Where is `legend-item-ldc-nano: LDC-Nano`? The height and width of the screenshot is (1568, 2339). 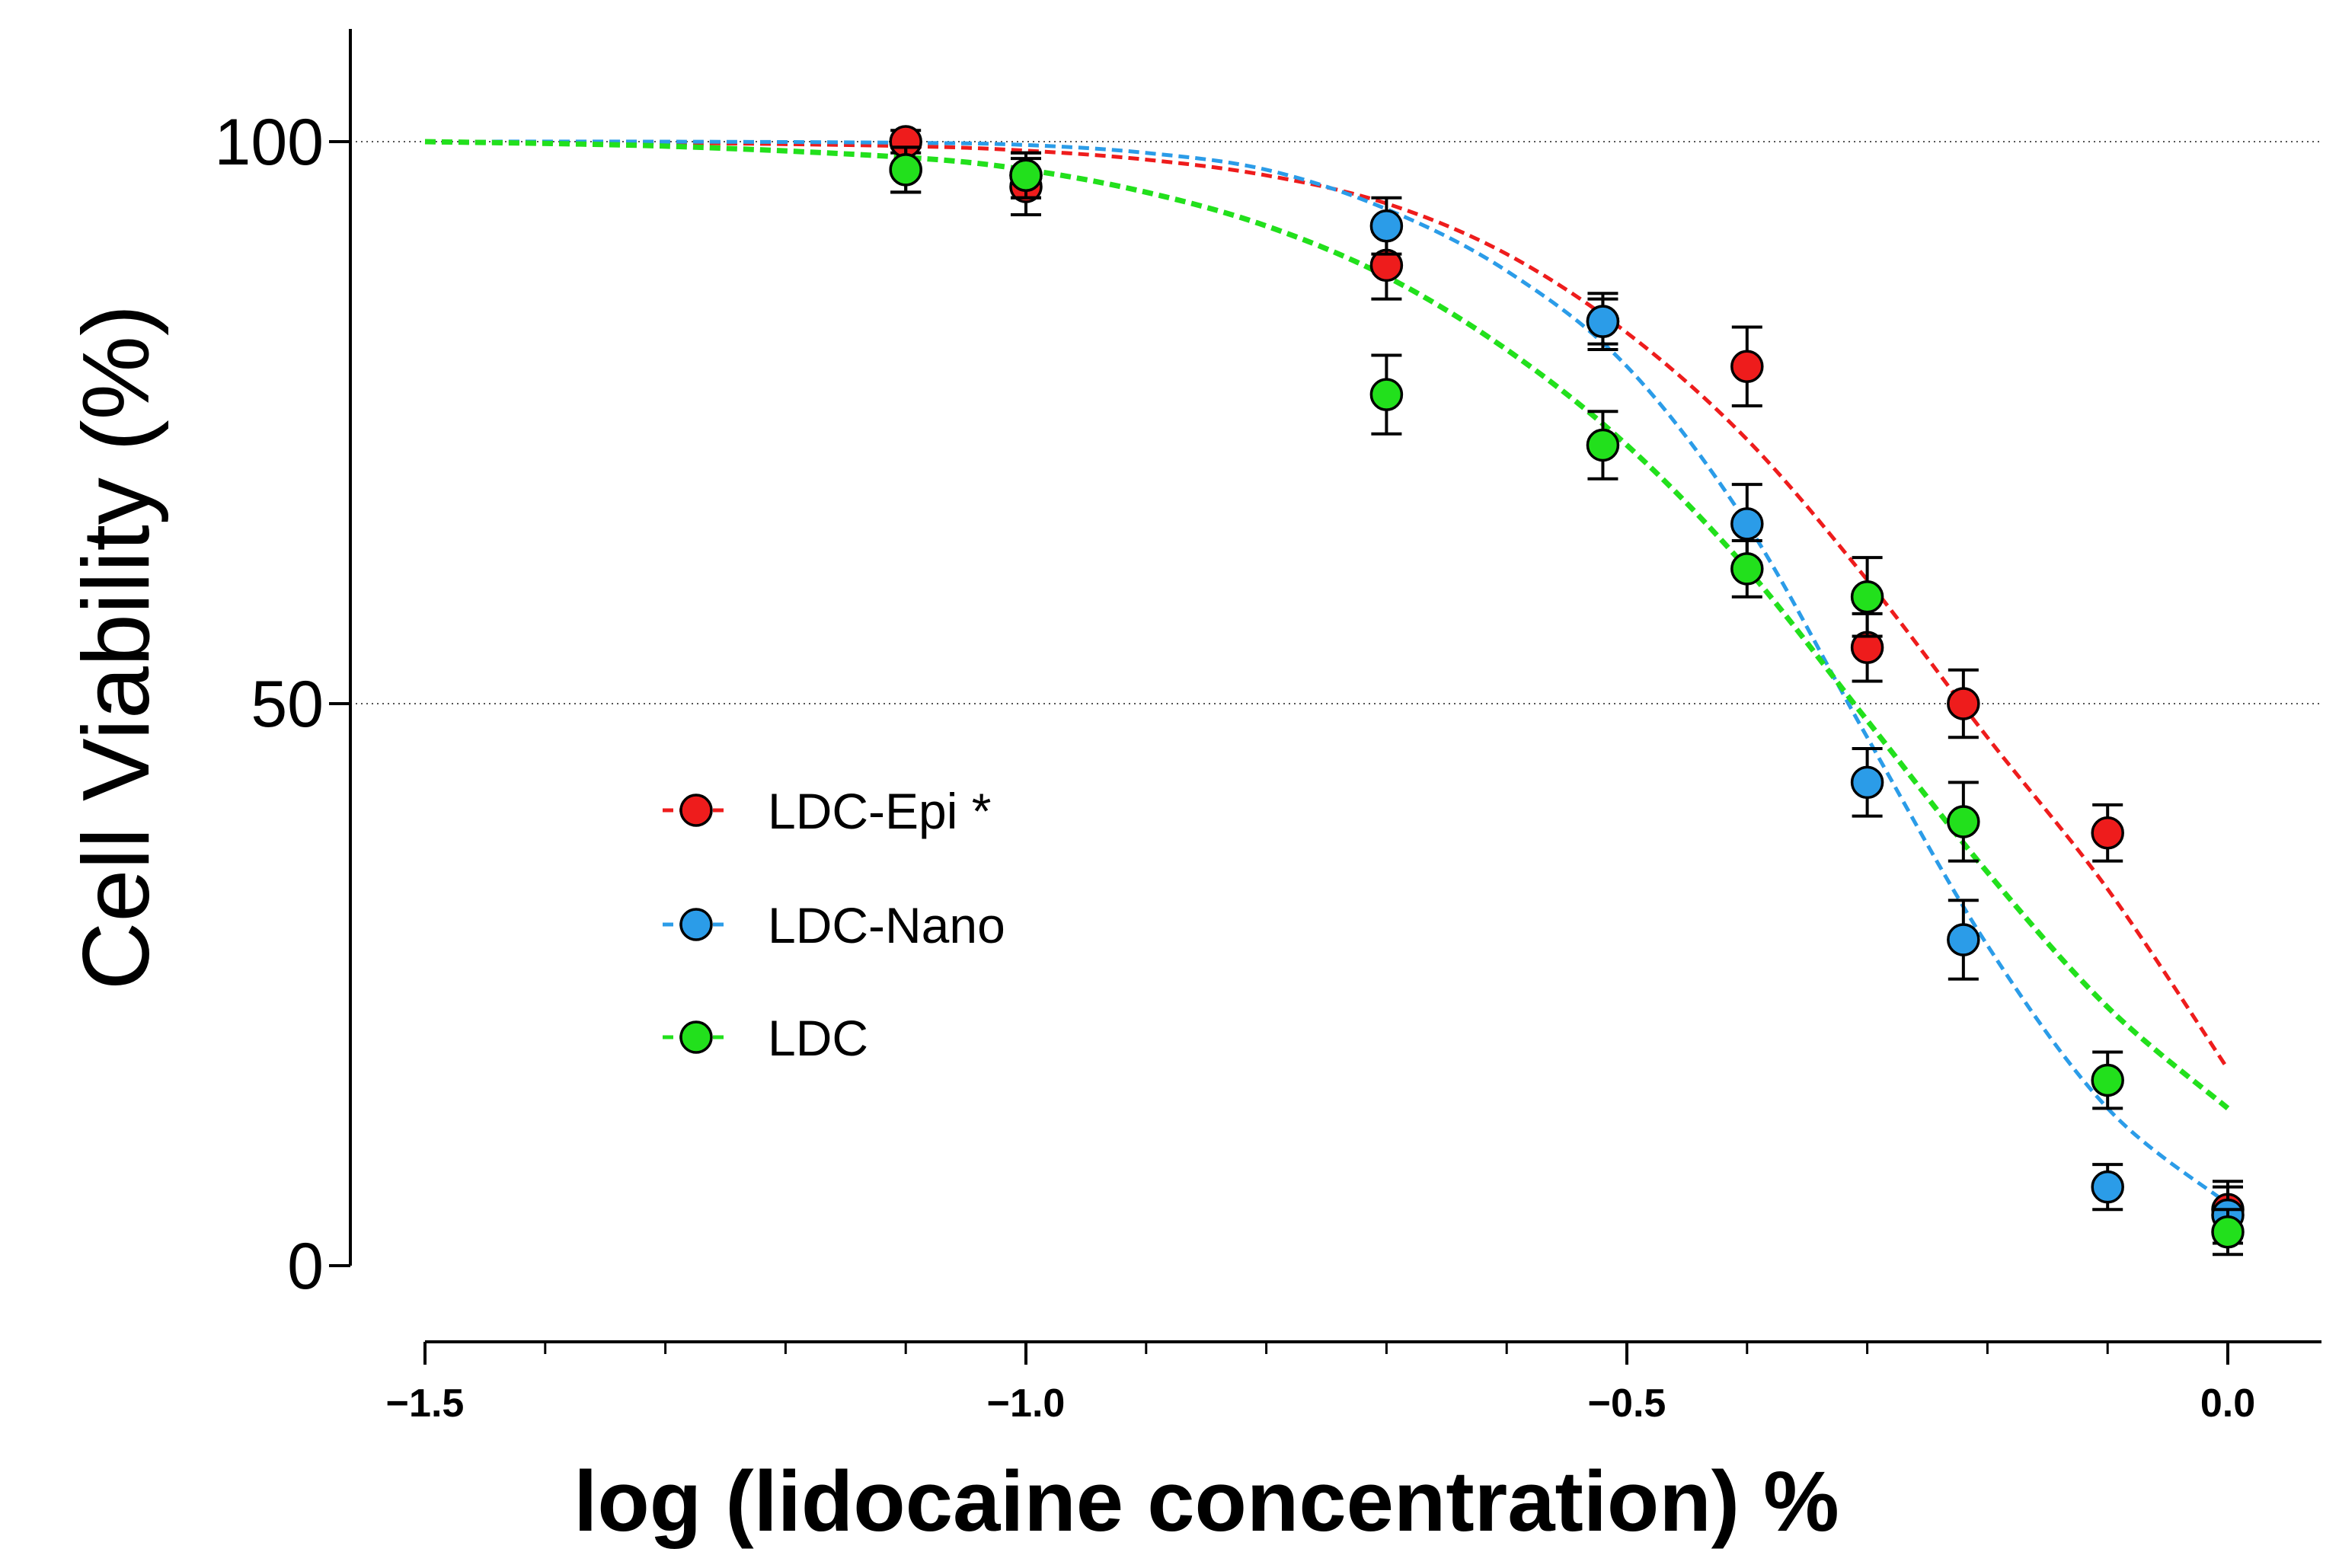
legend-item-ldc-nano: LDC-Nano is located at coordinates (834, 925).